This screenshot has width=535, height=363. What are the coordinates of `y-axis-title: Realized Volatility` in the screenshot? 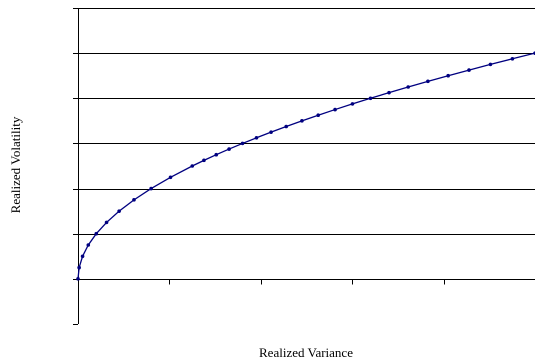 It's located at (15, 164).